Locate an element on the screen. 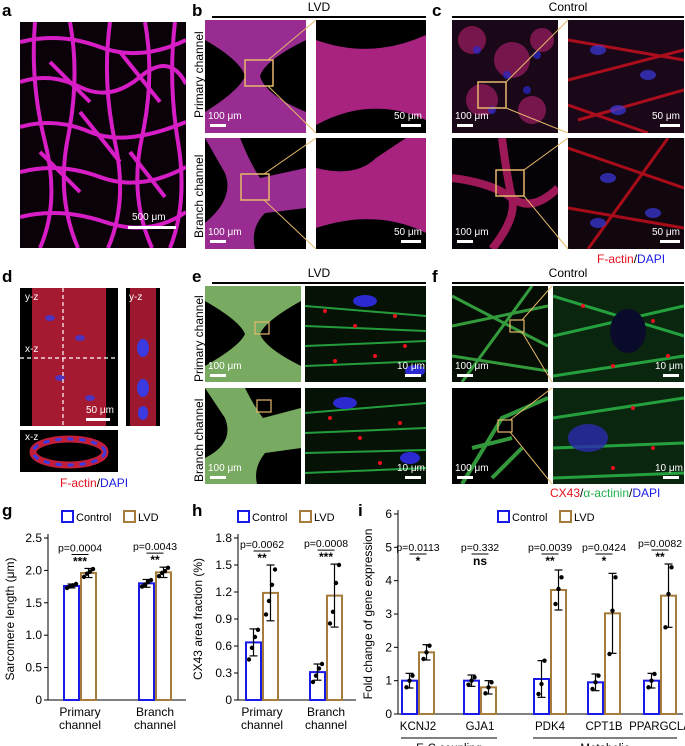 The width and height of the screenshot is (685, 746). image-d-xy-view: y-z x-z 50 μm is located at coordinates (69, 357).